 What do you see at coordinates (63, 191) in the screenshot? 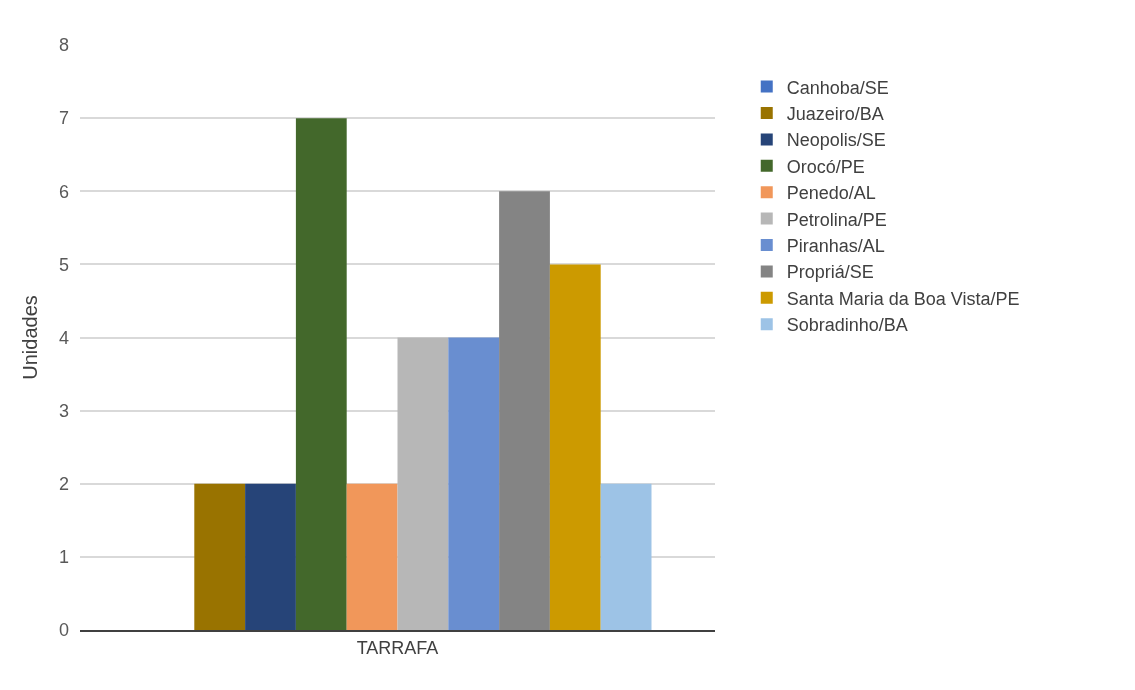
I see `y-tick-label: 6` at bounding box center [63, 191].